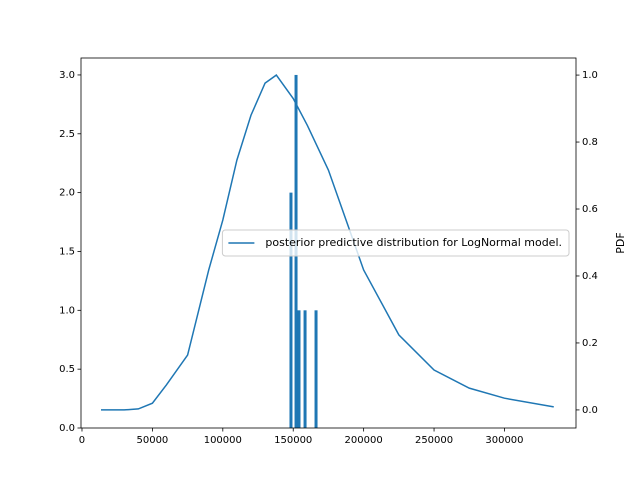  I want to click on y-tick-label: 2.0, so click(67, 193).